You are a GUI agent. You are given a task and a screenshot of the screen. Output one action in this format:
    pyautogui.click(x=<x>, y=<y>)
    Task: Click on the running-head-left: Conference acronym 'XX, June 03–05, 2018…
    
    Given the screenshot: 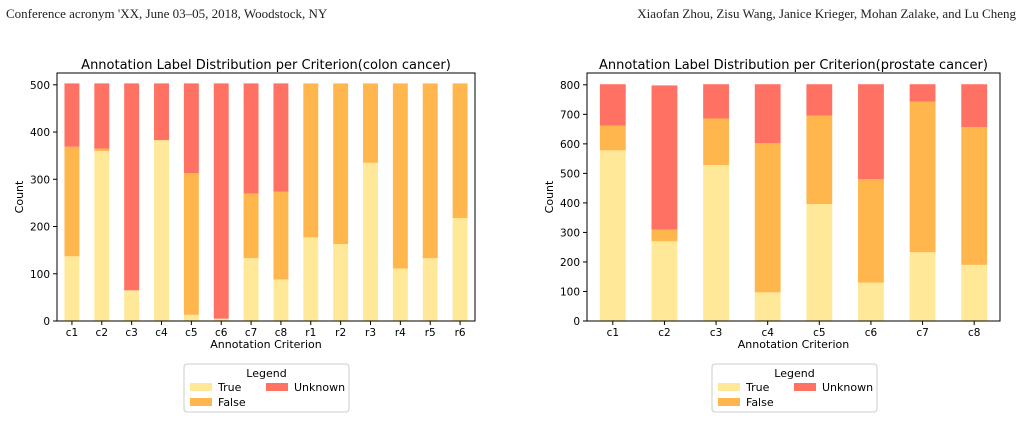 What is the action you would take?
    pyautogui.click(x=167, y=13)
    